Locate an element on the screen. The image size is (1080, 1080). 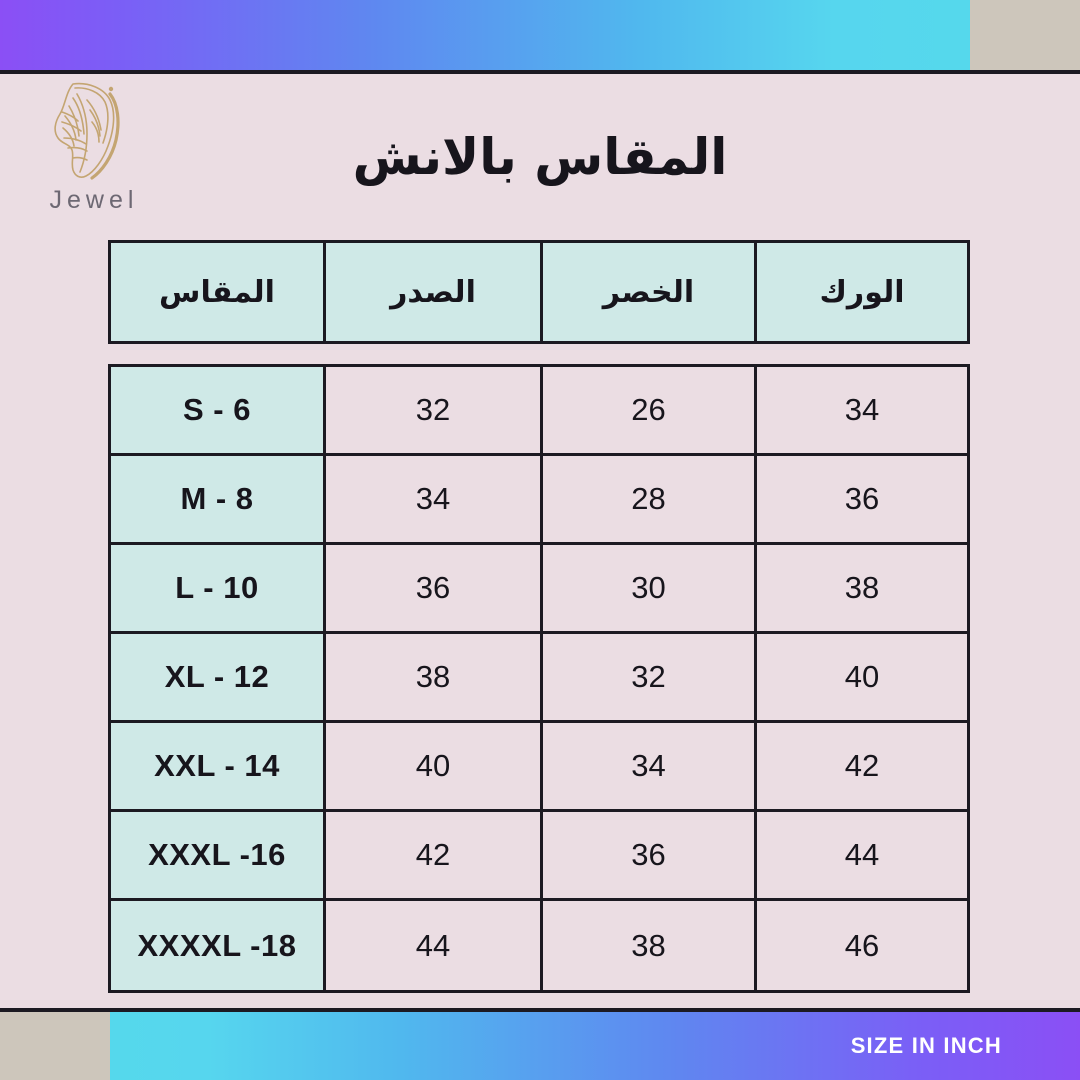
cell-chest: 32 is located at coordinates (434, 410).